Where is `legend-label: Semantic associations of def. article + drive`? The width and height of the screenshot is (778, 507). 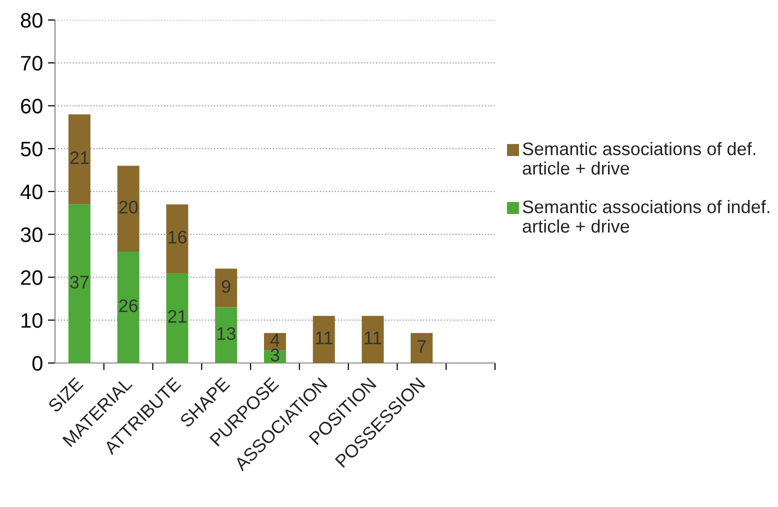 legend-label: Semantic associations of def. article + drive is located at coordinates (639, 158).